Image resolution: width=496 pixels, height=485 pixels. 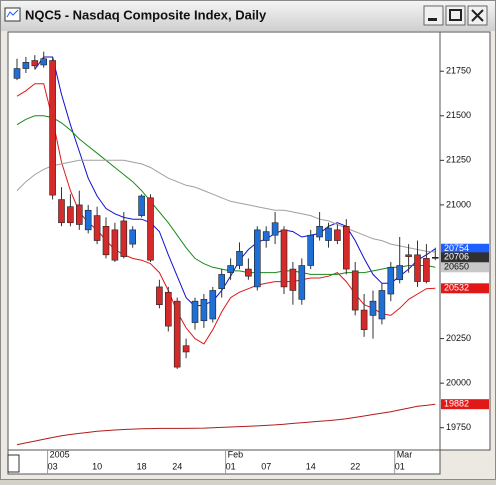 What do you see at coordinates (458, 427) in the screenshot?
I see `y-tick-label: 19750` at bounding box center [458, 427].